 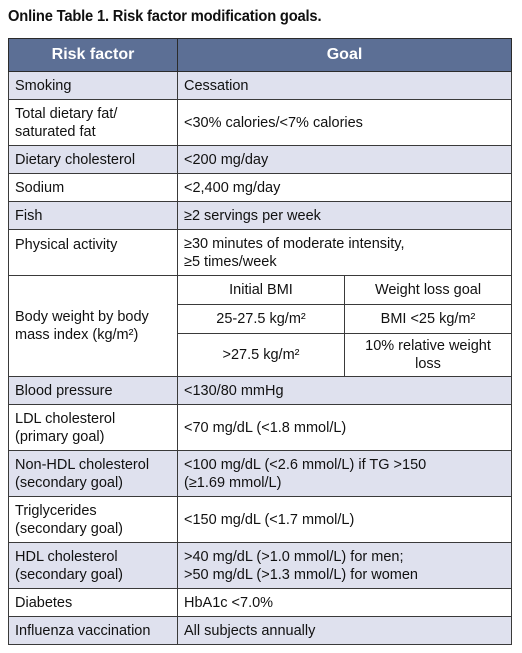 I want to click on risk-factor-cell: HDL cholesterol (secondary goal), so click(x=93, y=565).